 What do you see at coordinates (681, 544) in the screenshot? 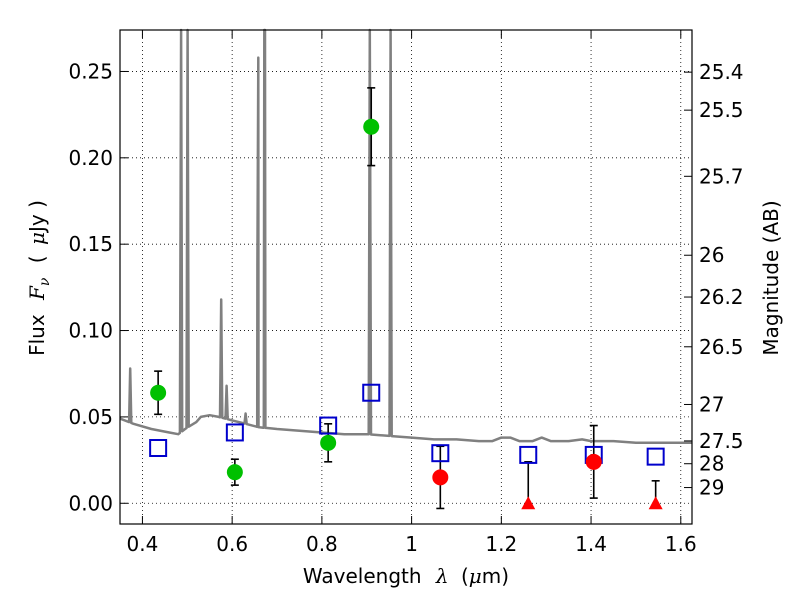
I see `x-tick-label: 1.6` at bounding box center [681, 544].